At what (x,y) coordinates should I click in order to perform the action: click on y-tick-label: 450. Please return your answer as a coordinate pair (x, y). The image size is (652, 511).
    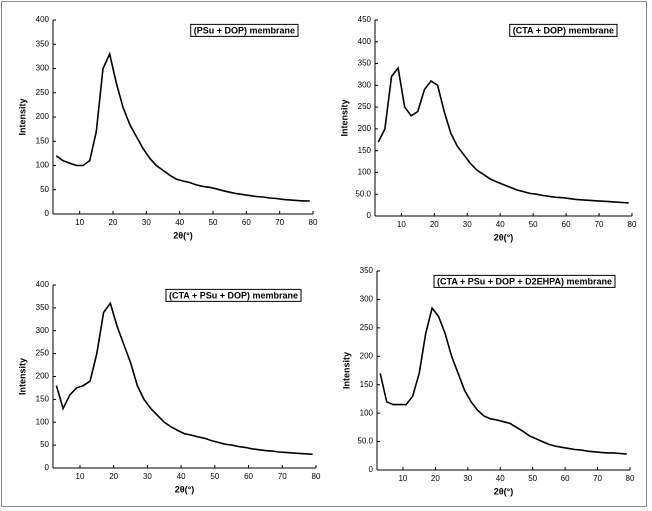
    Looking at the image, I should click on (365, 19).